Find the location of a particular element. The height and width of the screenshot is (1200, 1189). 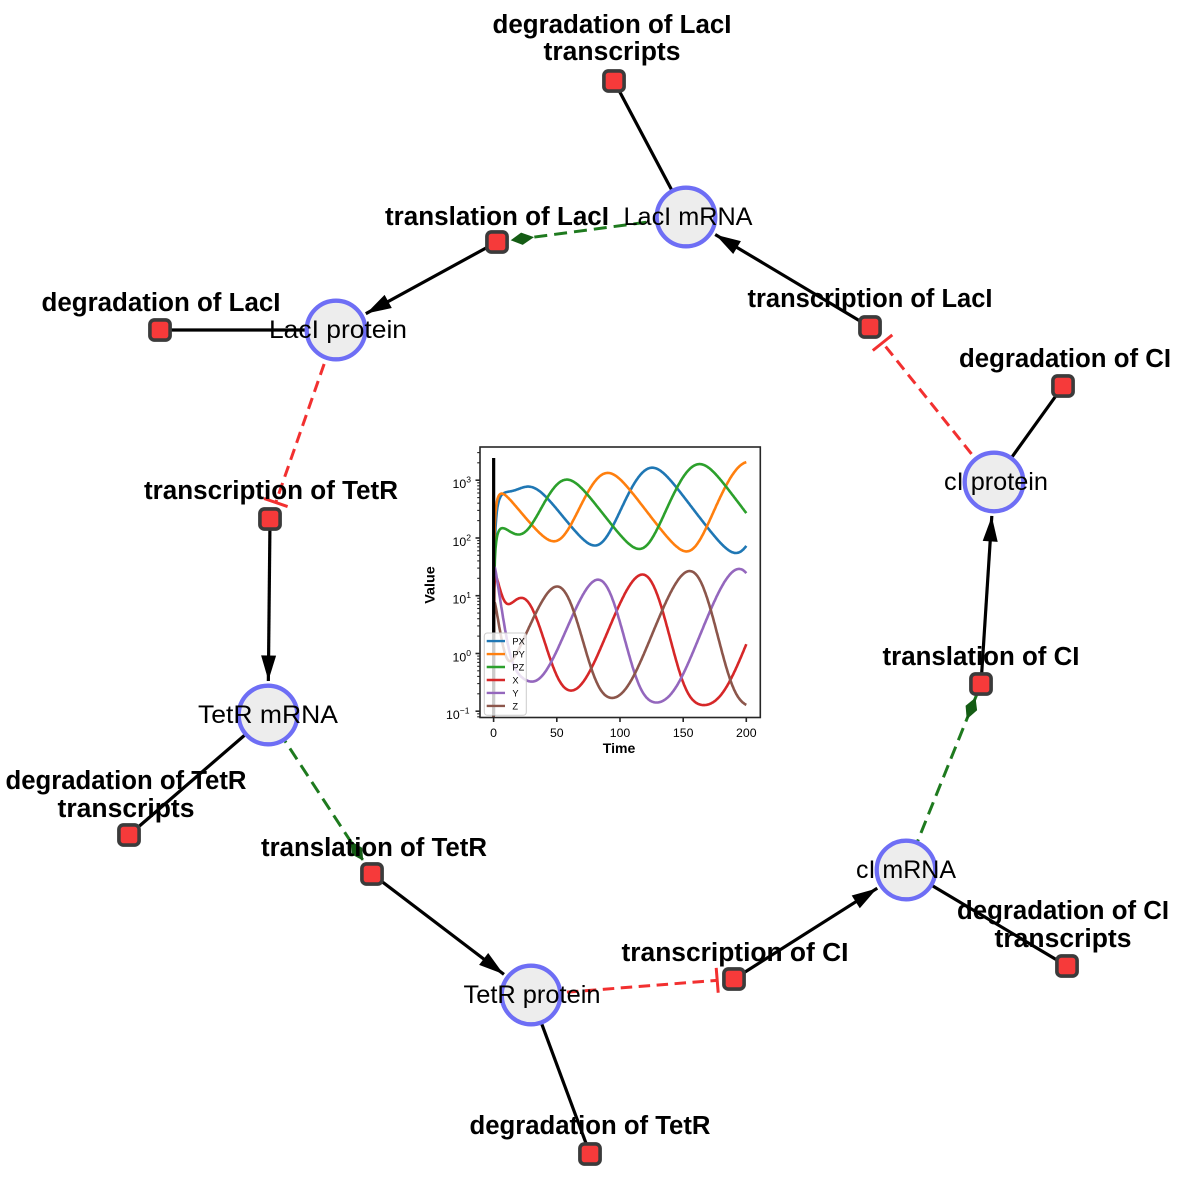

svg-text: 103 is located at coordinates (462, 483).